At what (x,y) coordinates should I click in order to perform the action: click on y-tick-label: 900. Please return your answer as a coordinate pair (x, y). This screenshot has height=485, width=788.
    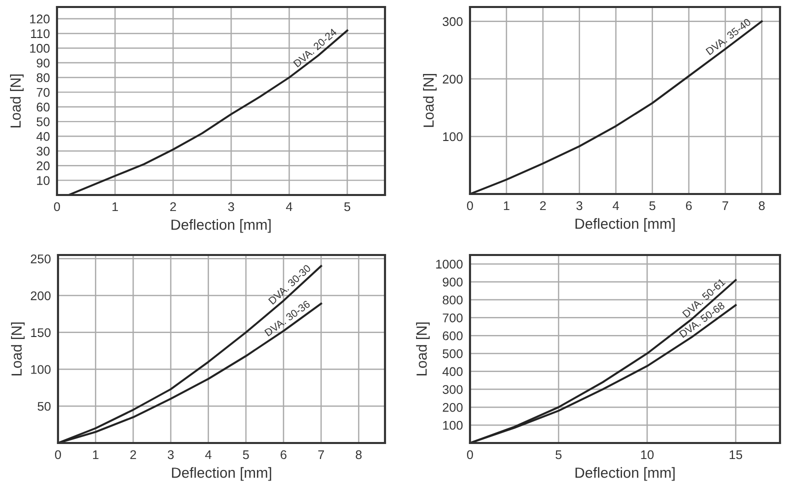
    Looking at the image, I should click on (452, 282).